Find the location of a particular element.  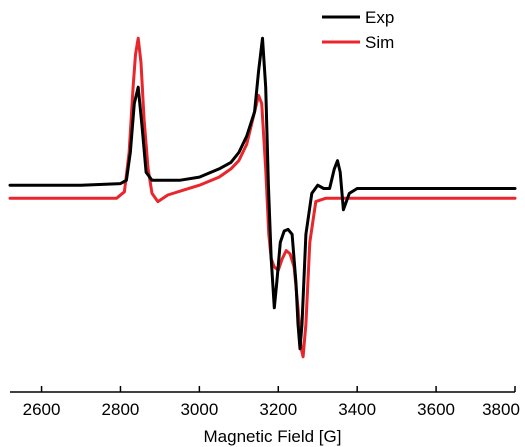

x-tick-label: 3000 is located at coordinates (199, 409).